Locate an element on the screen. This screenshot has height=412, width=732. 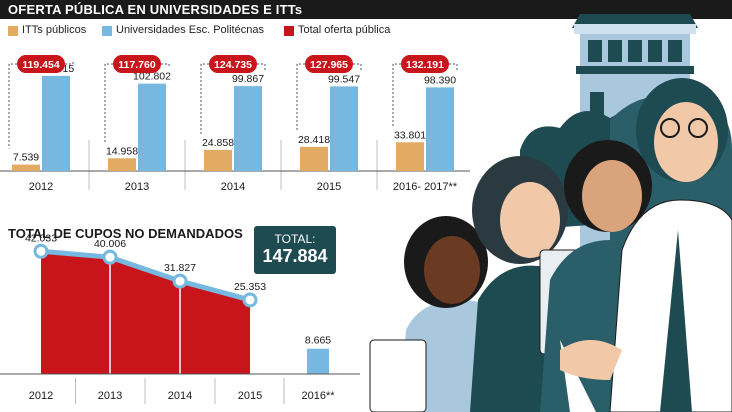
legend-swatch-total is located at coordinates (289, 31).